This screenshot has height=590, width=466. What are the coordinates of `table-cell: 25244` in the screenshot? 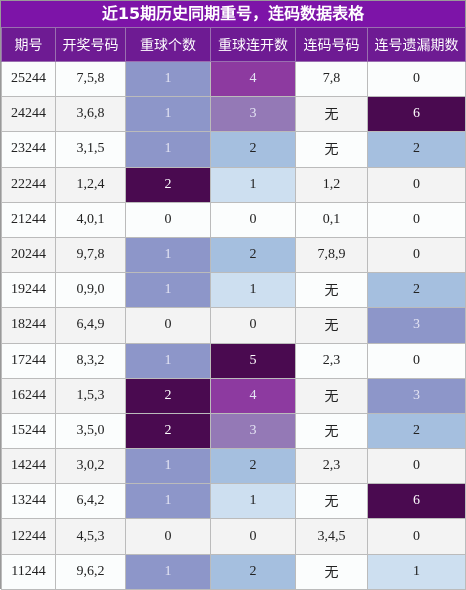 It's located at (28, 79).